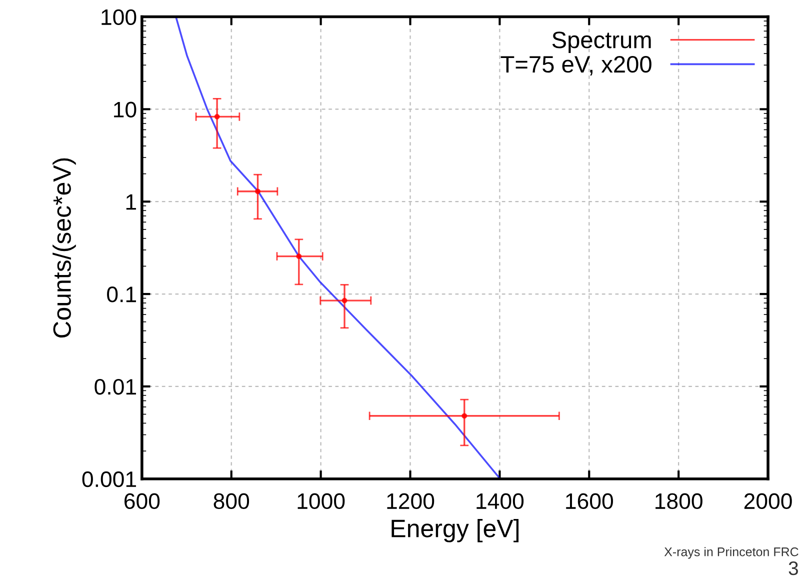 The height and width of the screenshot is (579, 811). Describe the element at coordinates (410, 501) in the screenshot. I see `x-tick-label: 1200` at that location.